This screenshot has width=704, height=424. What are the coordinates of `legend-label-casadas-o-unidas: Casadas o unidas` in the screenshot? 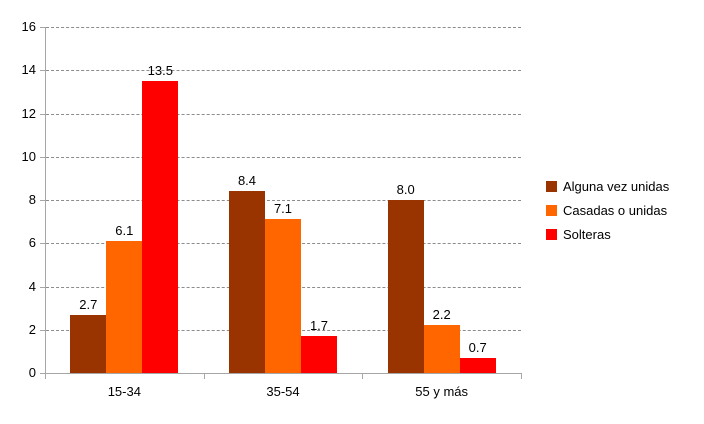 It's located at (615, 210).